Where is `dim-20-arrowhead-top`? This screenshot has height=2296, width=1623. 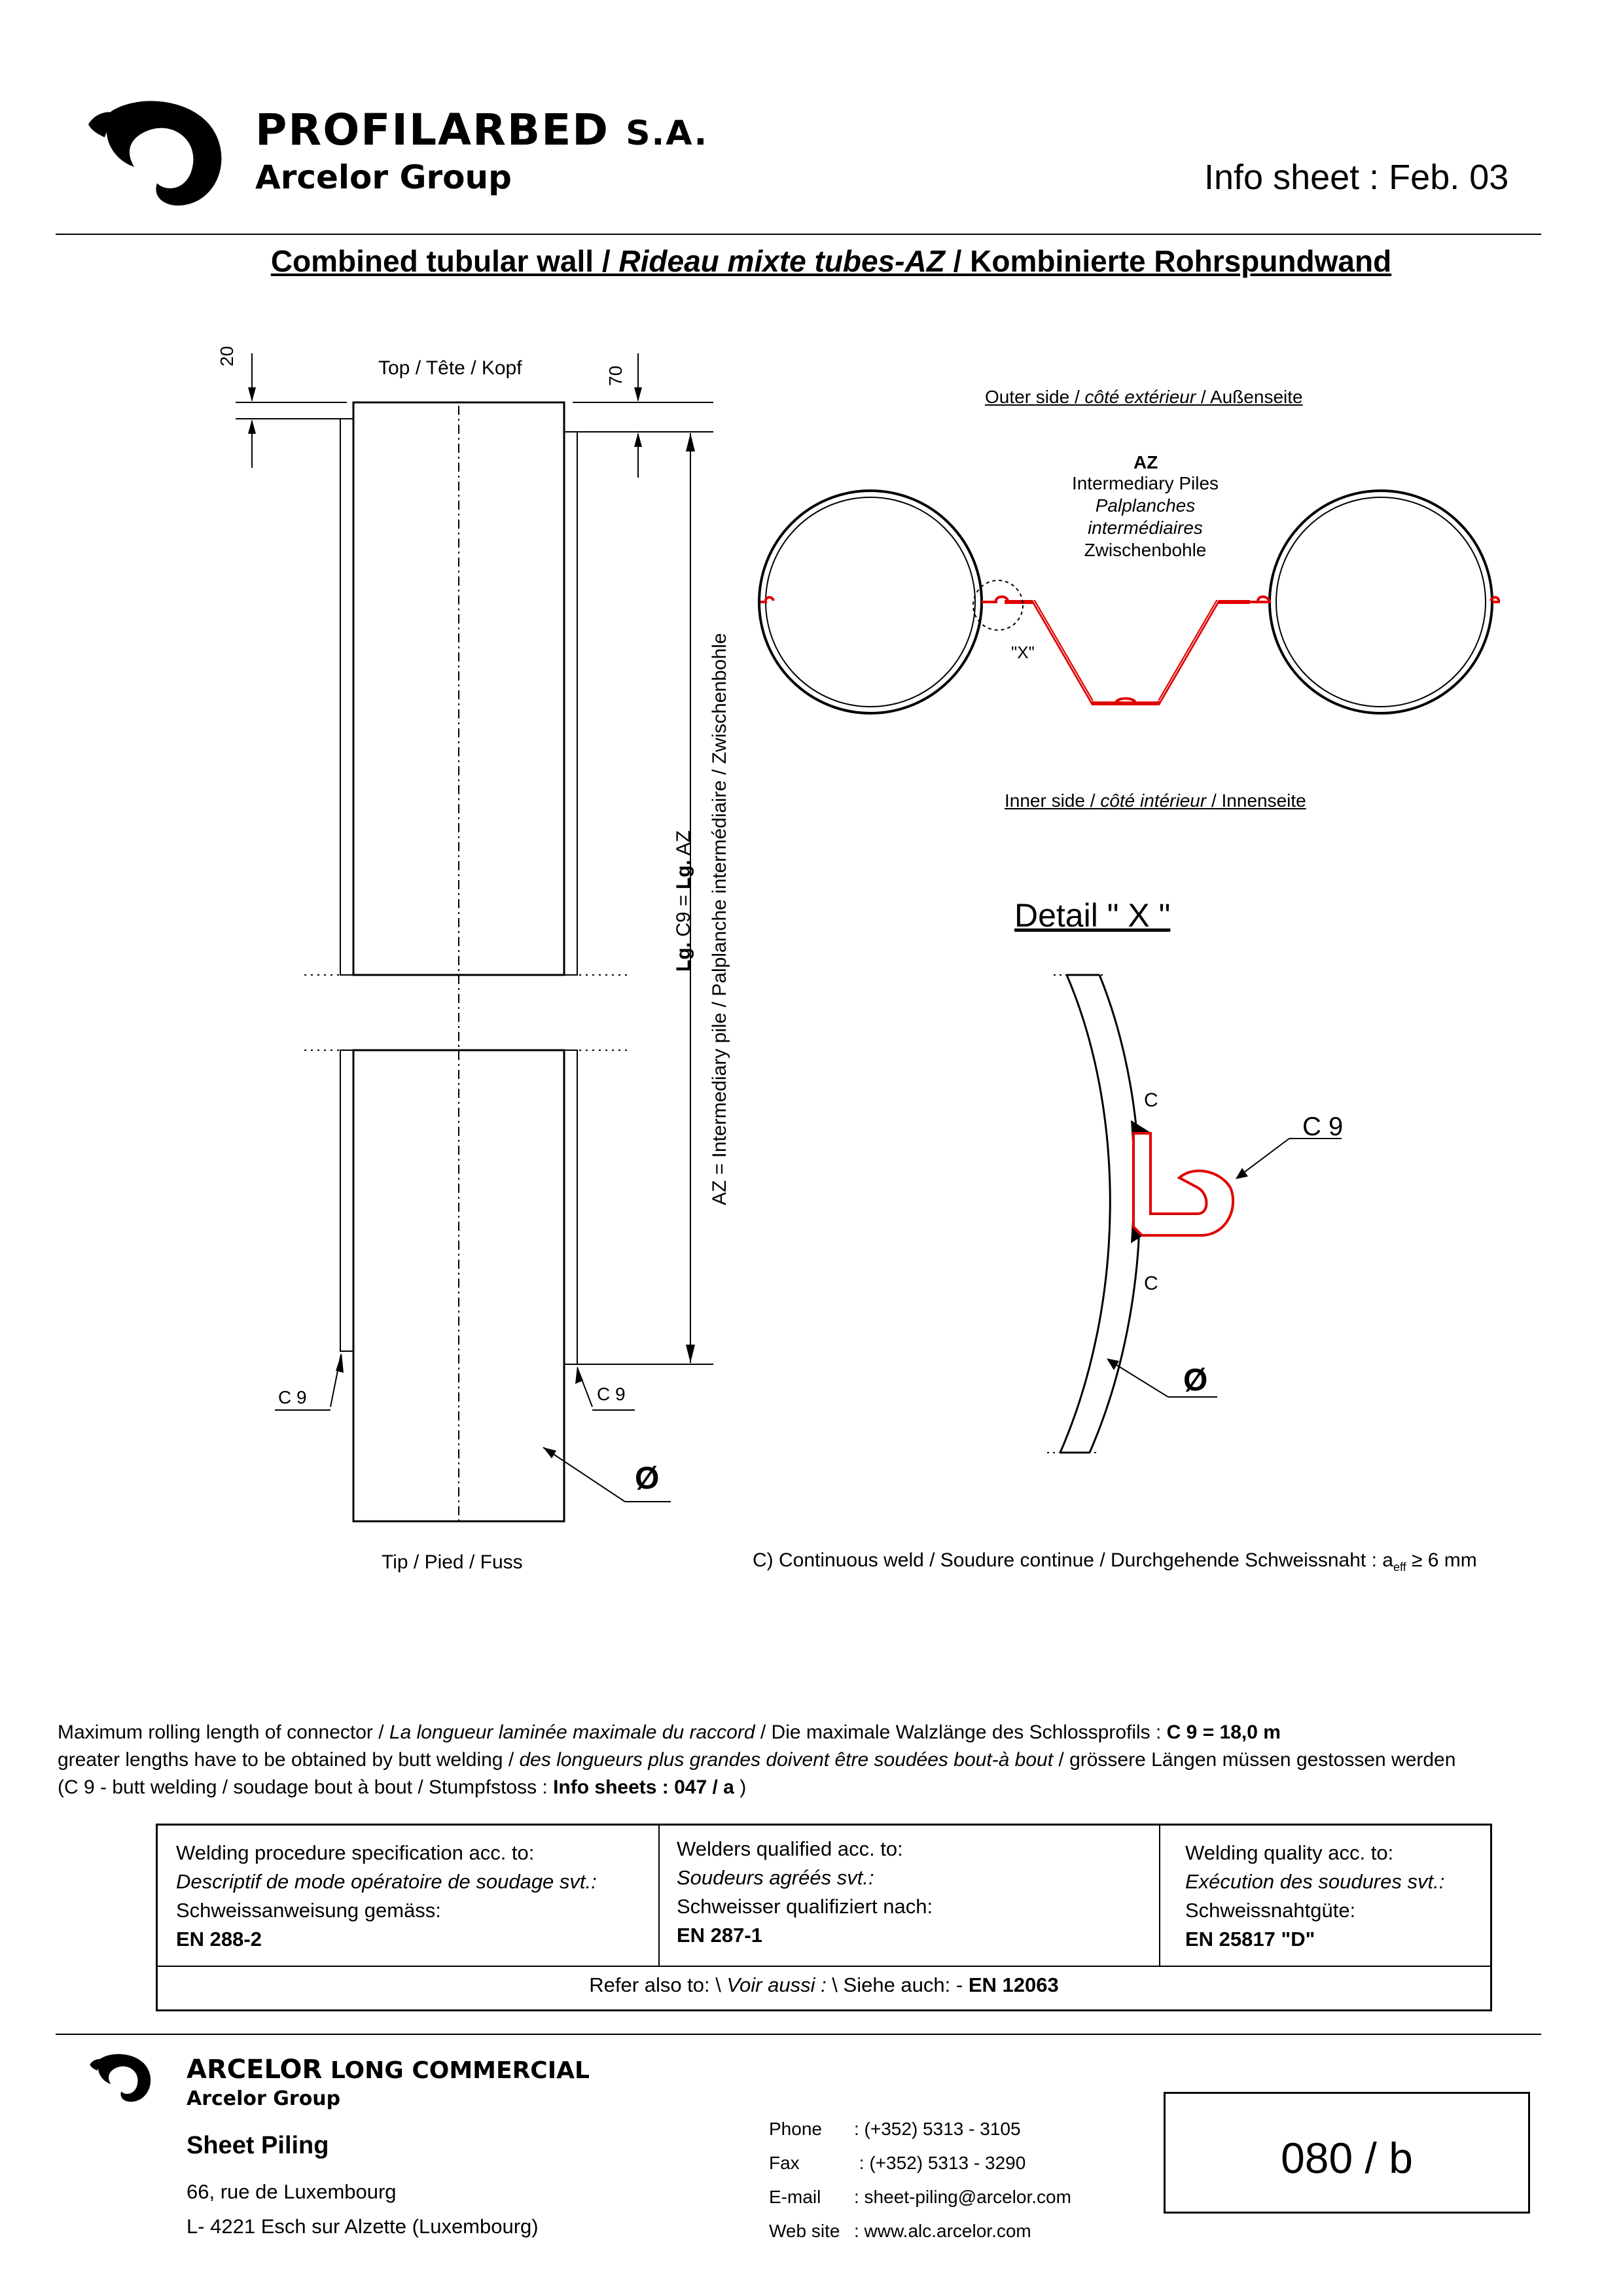 dim-20-arrowhead-top is located at coordinates (252, 394).